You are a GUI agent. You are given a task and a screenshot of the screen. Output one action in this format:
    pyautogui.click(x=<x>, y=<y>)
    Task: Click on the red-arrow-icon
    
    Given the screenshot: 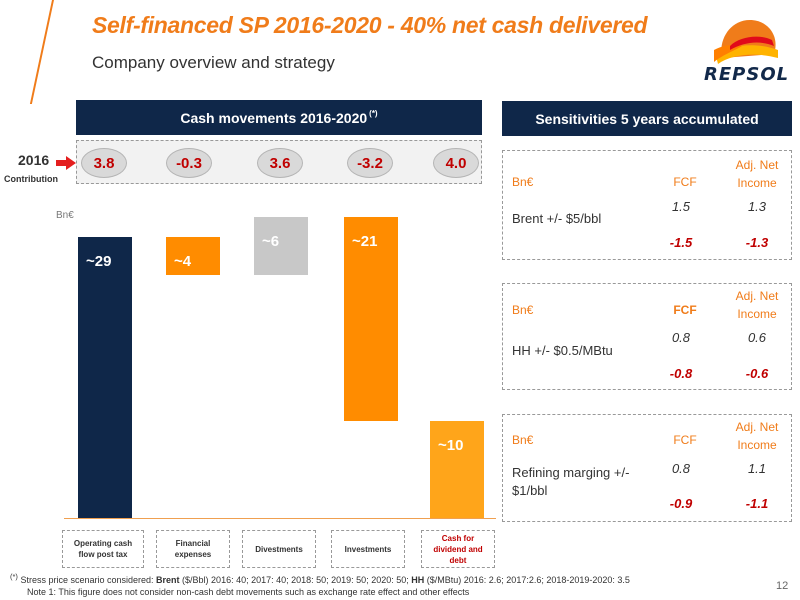 What is the action you would take?
    pyautogui.click(x=66, y=163)
    